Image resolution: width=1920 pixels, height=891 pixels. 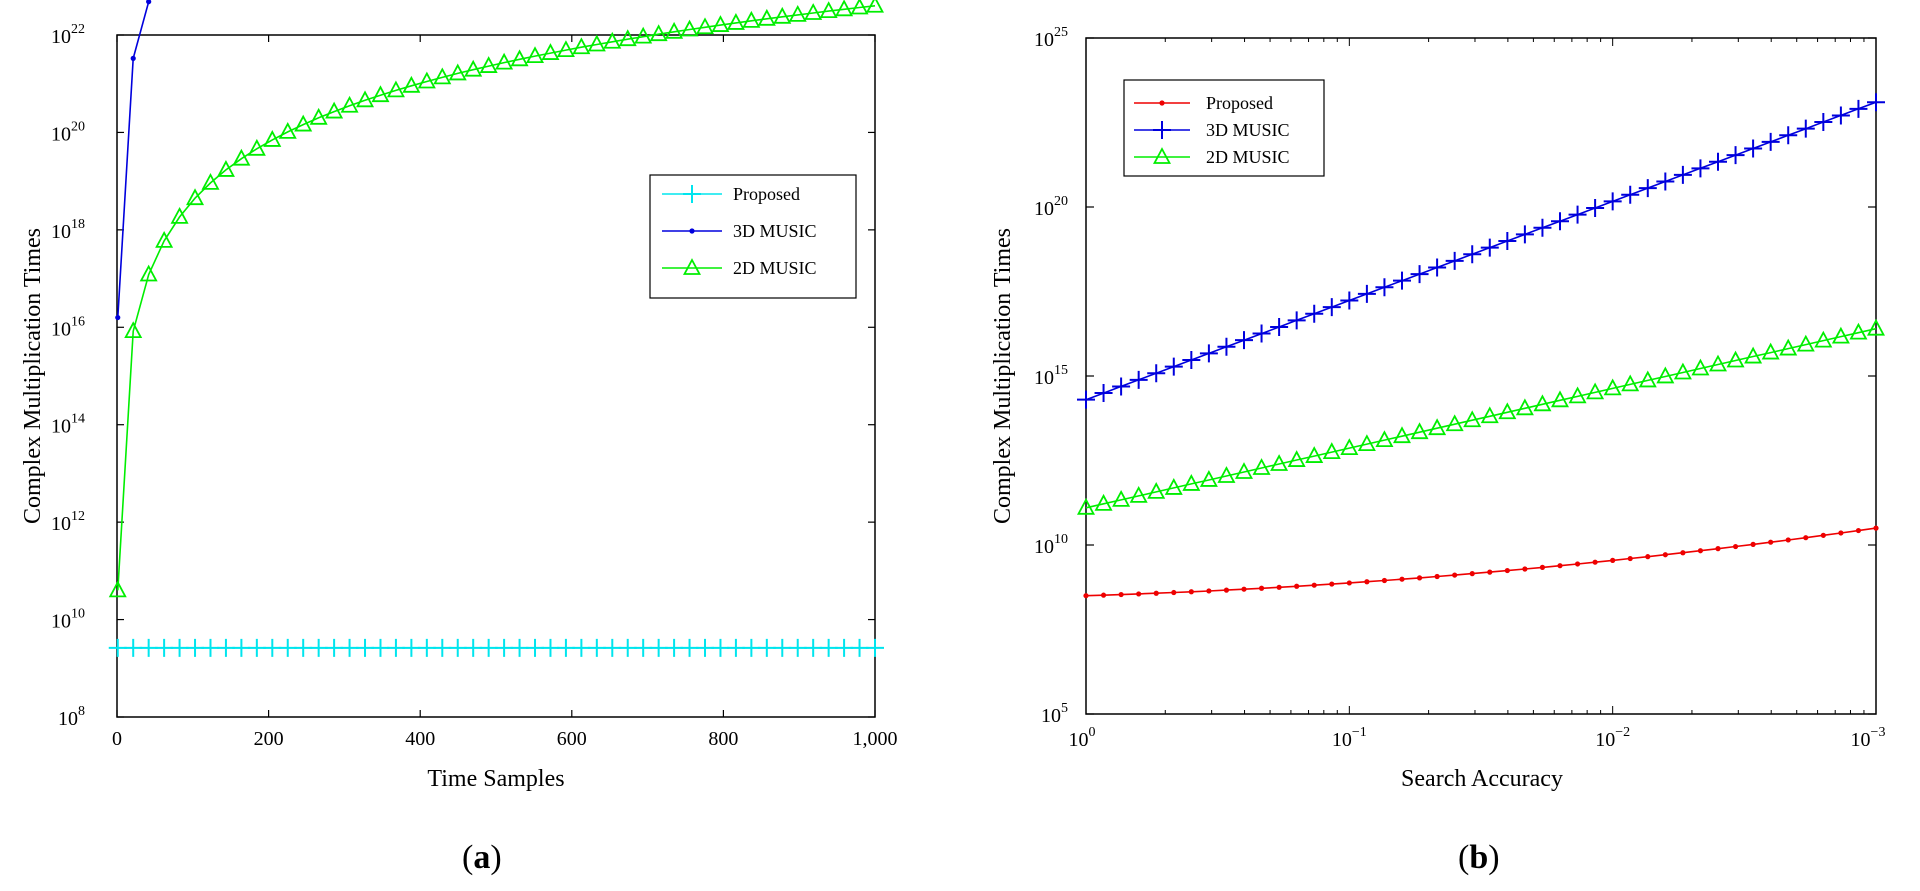 I want to click on legend-label-a-2d-music: 2D MUSIC, so click(x=775, y=268).